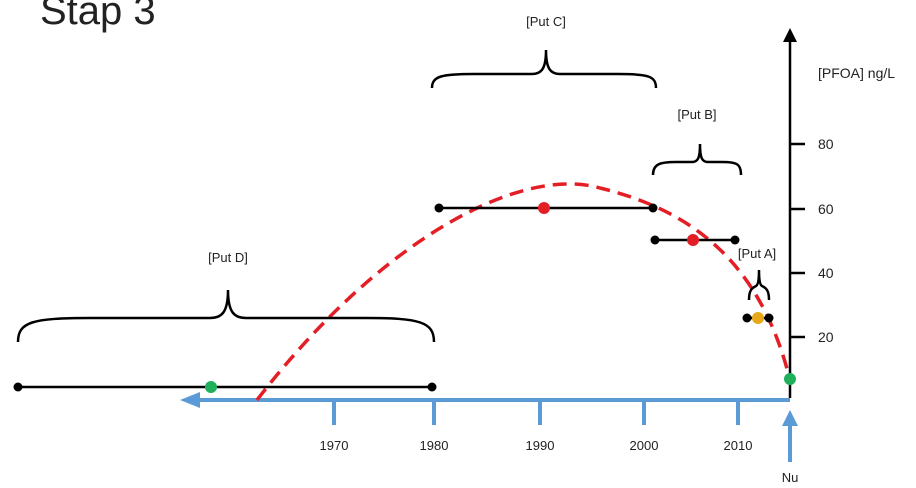 Image resolution: width=916 pixels, height=488 pixels. Describe the element at coordinates (826, 273) in the screenshot. I see `y-tick-label-40: 40` at that location.